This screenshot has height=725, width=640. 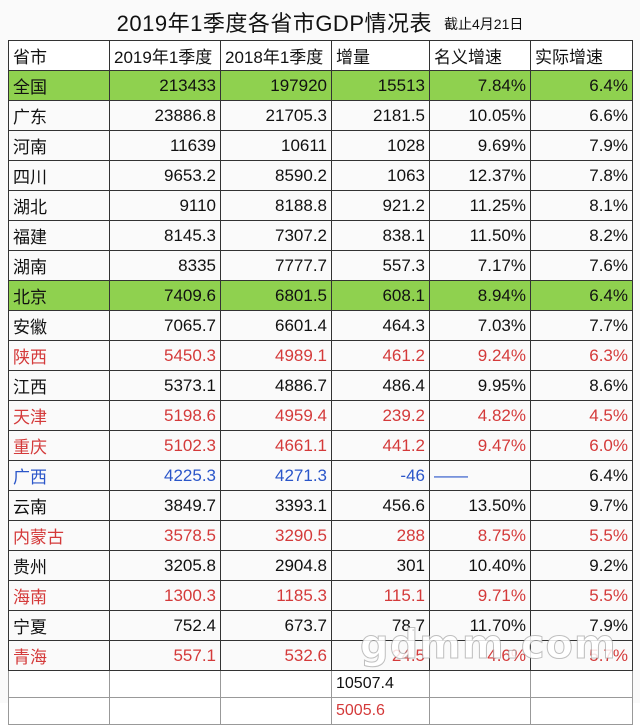 What do you see at coordinates (320, 505) in the screenshot?
I see `table-row: 云南 3849.7 3393.1 456.6 13.50% 9.7%` at bounding box center [320, 505].